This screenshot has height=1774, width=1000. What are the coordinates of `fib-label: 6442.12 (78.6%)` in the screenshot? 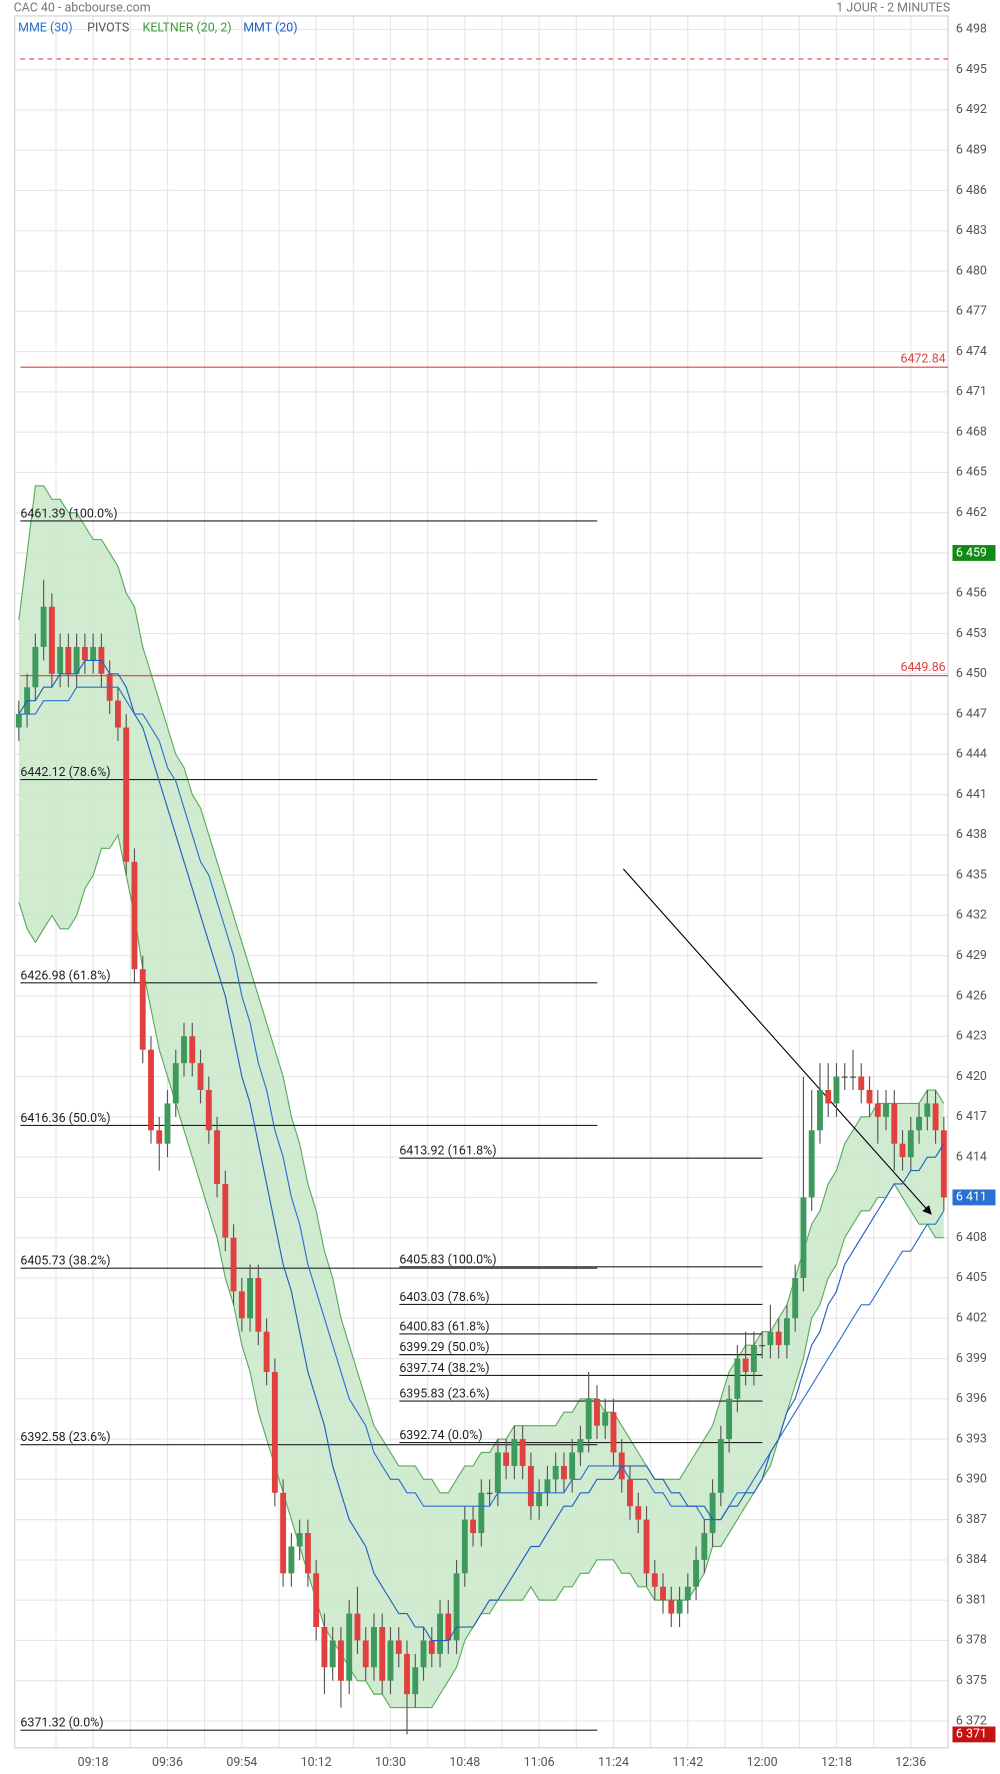 It's located at (65, 772).